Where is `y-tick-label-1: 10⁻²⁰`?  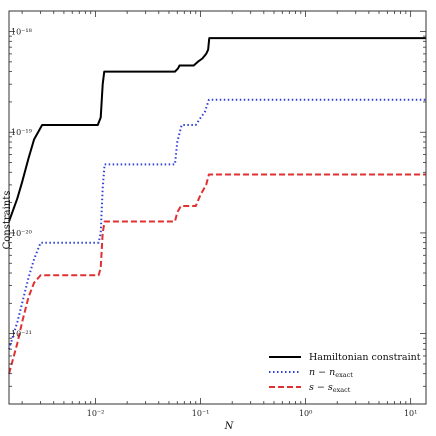 y-tick-label-1: 10⁻²⁰ is located at coordinates (21, 233).